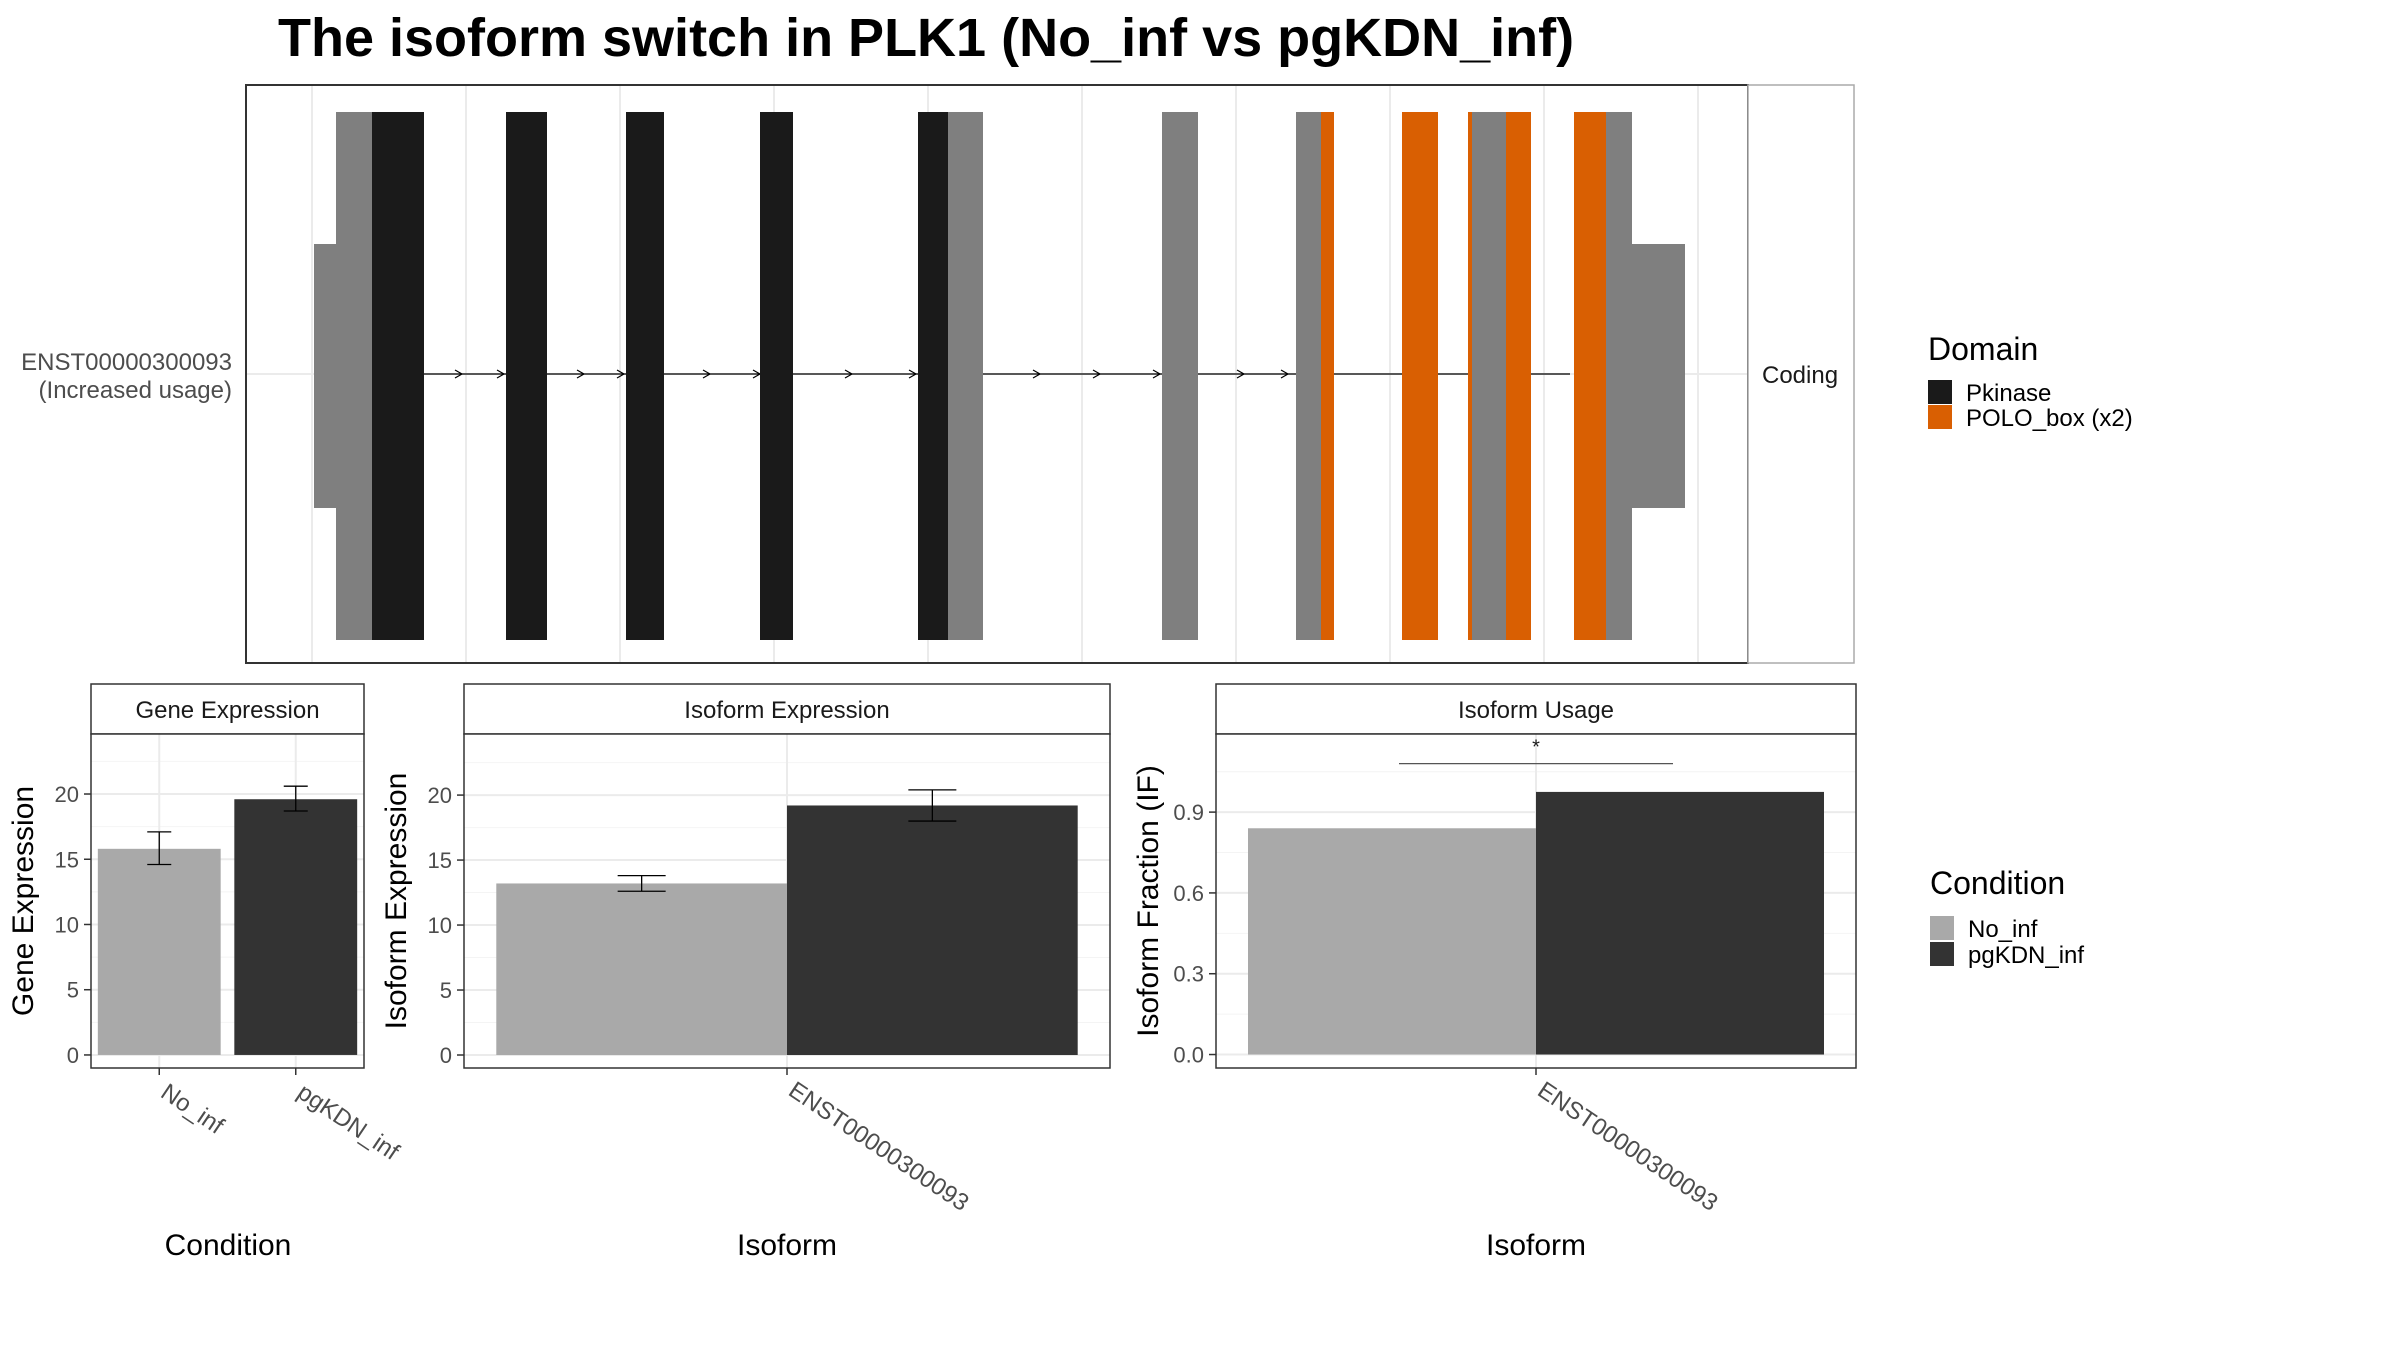 The image size is (2400, 1350). Describe the element at coordinates (135, 390) in the screenshot. I see `usage-label: (Increased usage)` at that location.